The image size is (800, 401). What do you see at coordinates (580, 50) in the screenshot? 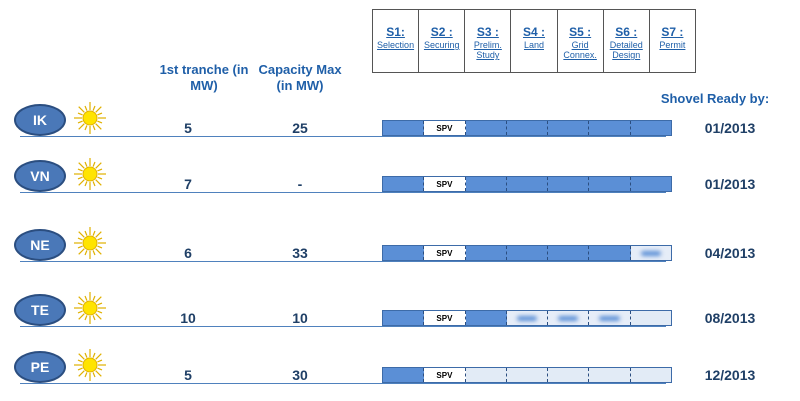
I see `stage-name: Grid Connex.` at bounding box center [580, 50].